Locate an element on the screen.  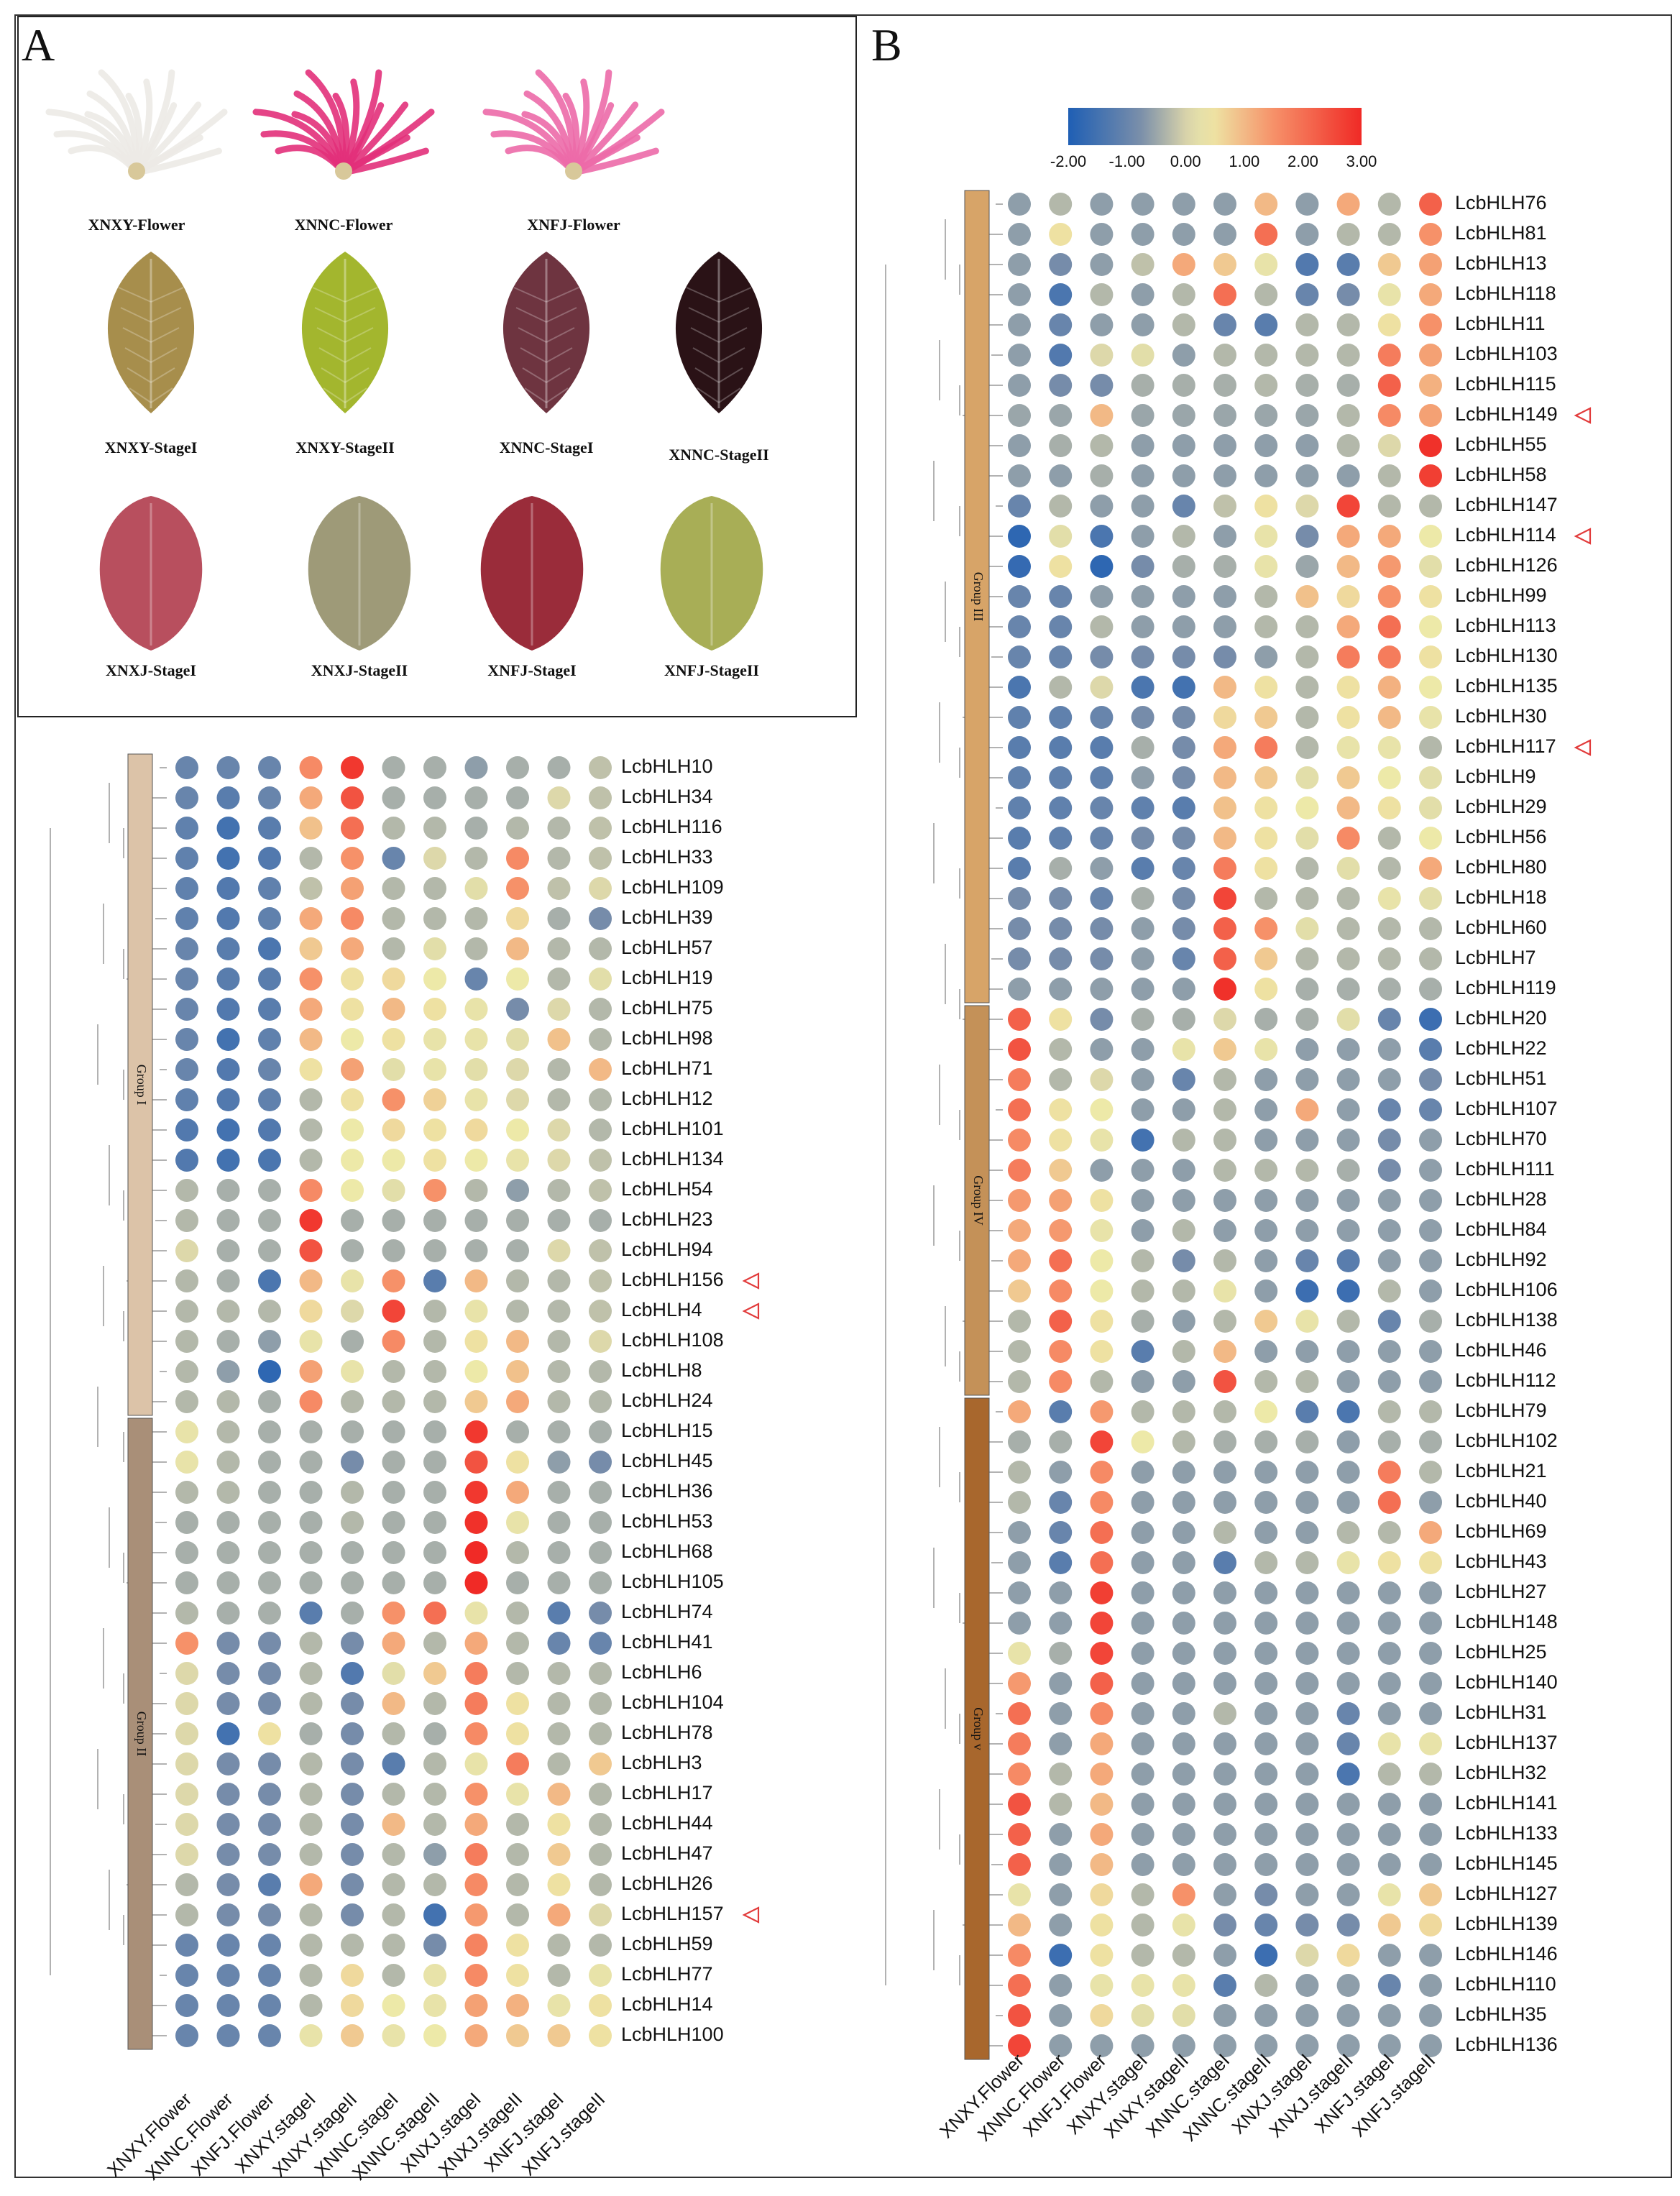
row-label: LcbHLH81 is located at coordinates (1501, 233).